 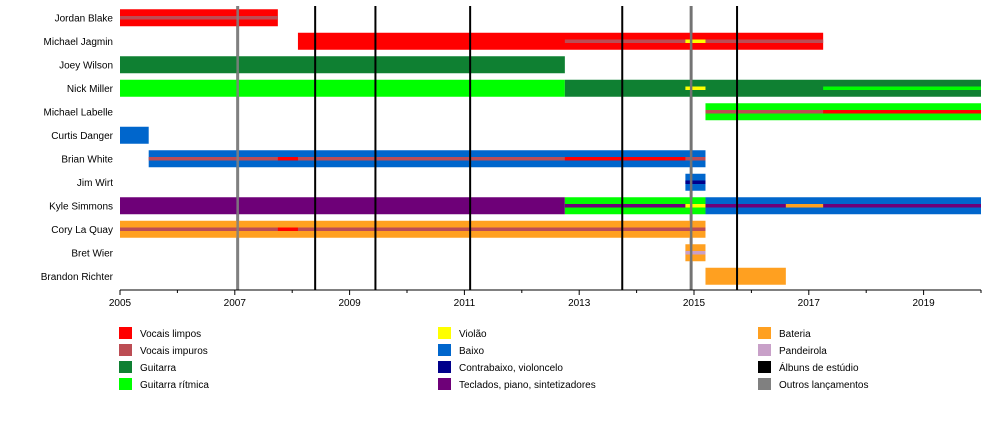 I want to click on x-tick-label: 2013, so click(x=579, y=303).